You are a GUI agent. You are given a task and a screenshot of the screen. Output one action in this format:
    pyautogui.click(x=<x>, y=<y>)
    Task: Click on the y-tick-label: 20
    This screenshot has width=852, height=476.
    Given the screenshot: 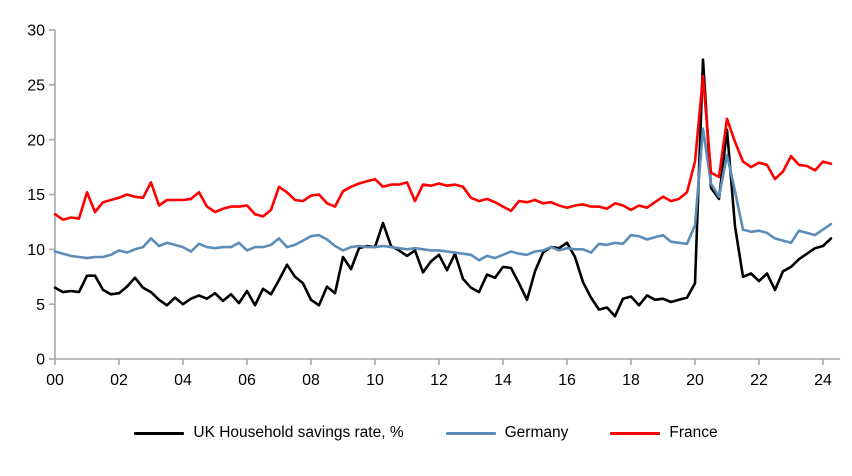 What is the action you would take?
    pyautogui.click(x=36, y=140)
    